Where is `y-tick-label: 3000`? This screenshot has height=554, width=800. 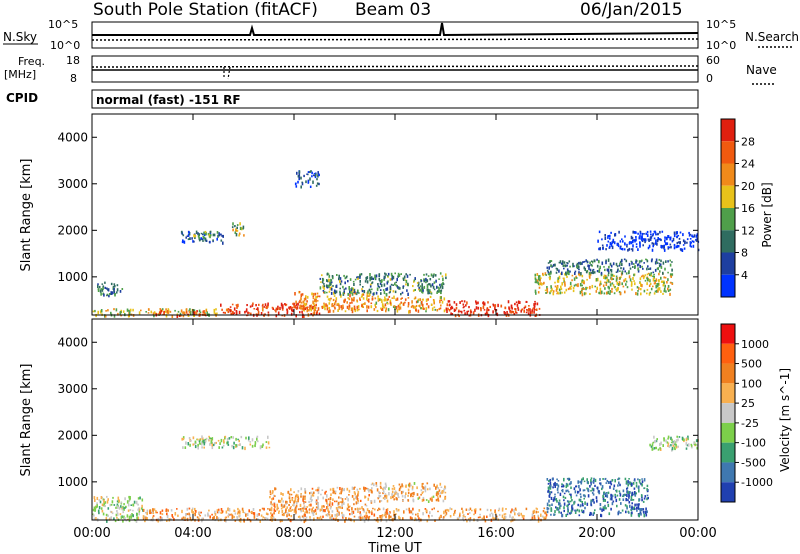 y-tick-label: 3000 is located at coordinates (72, 184).